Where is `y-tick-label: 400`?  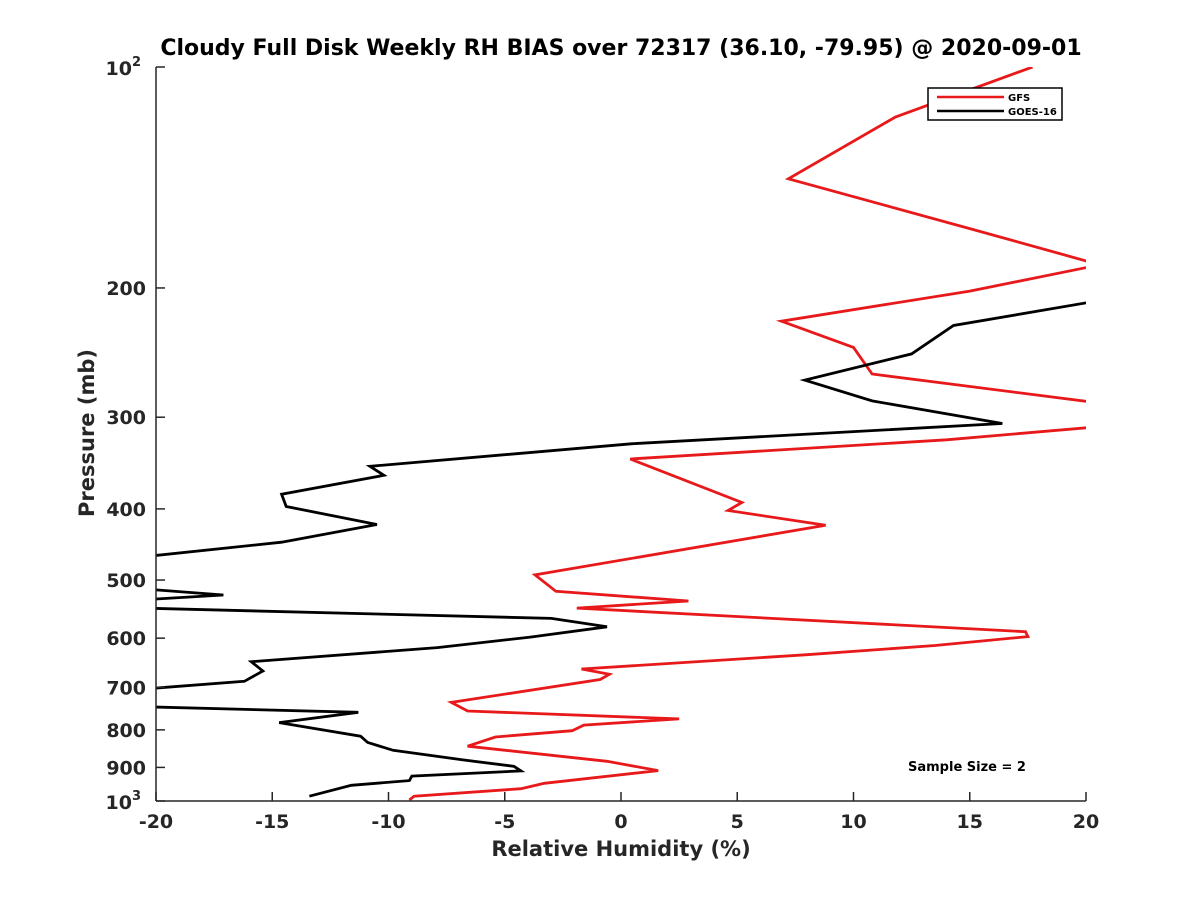
y-tick-label: 400 is located at coordinates (126, 510).